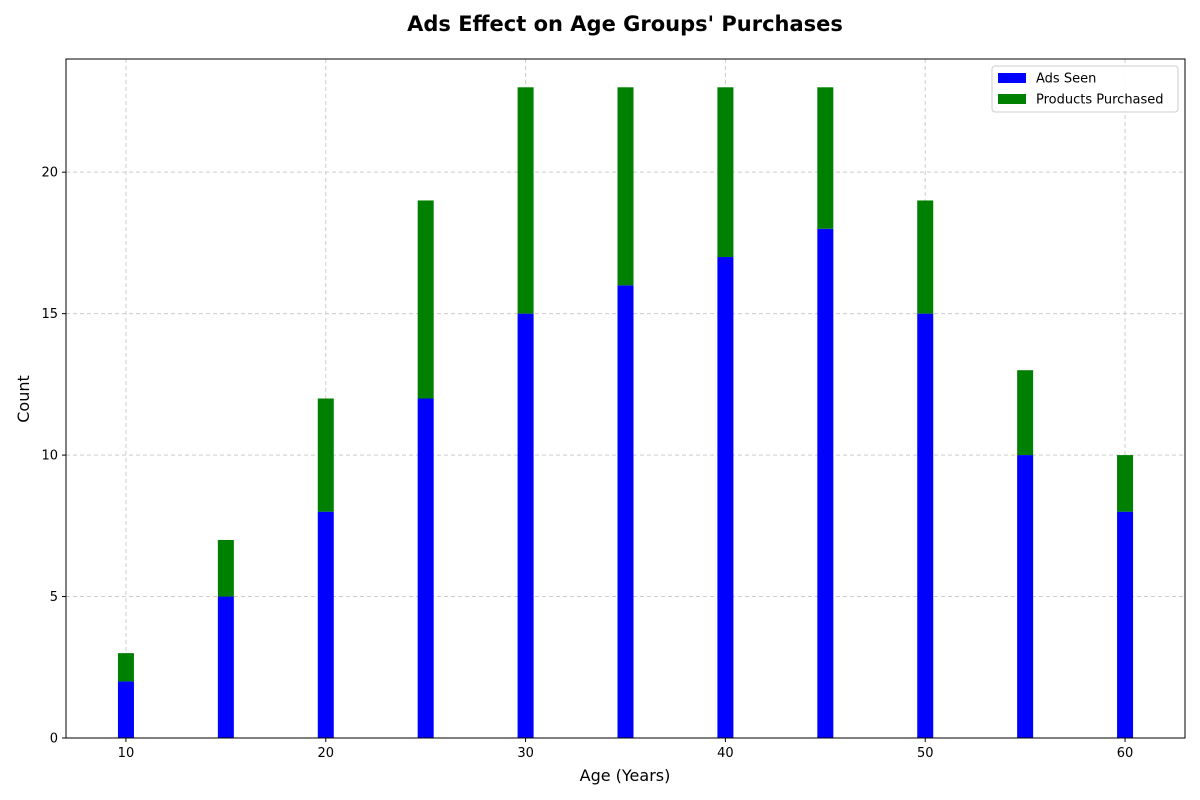 This screenshot has width=1200, height=800. What do you see at coordinates (49, 314) in the screenshot?
I see `y-tick-label: 15` at bounding box center [49, 314].